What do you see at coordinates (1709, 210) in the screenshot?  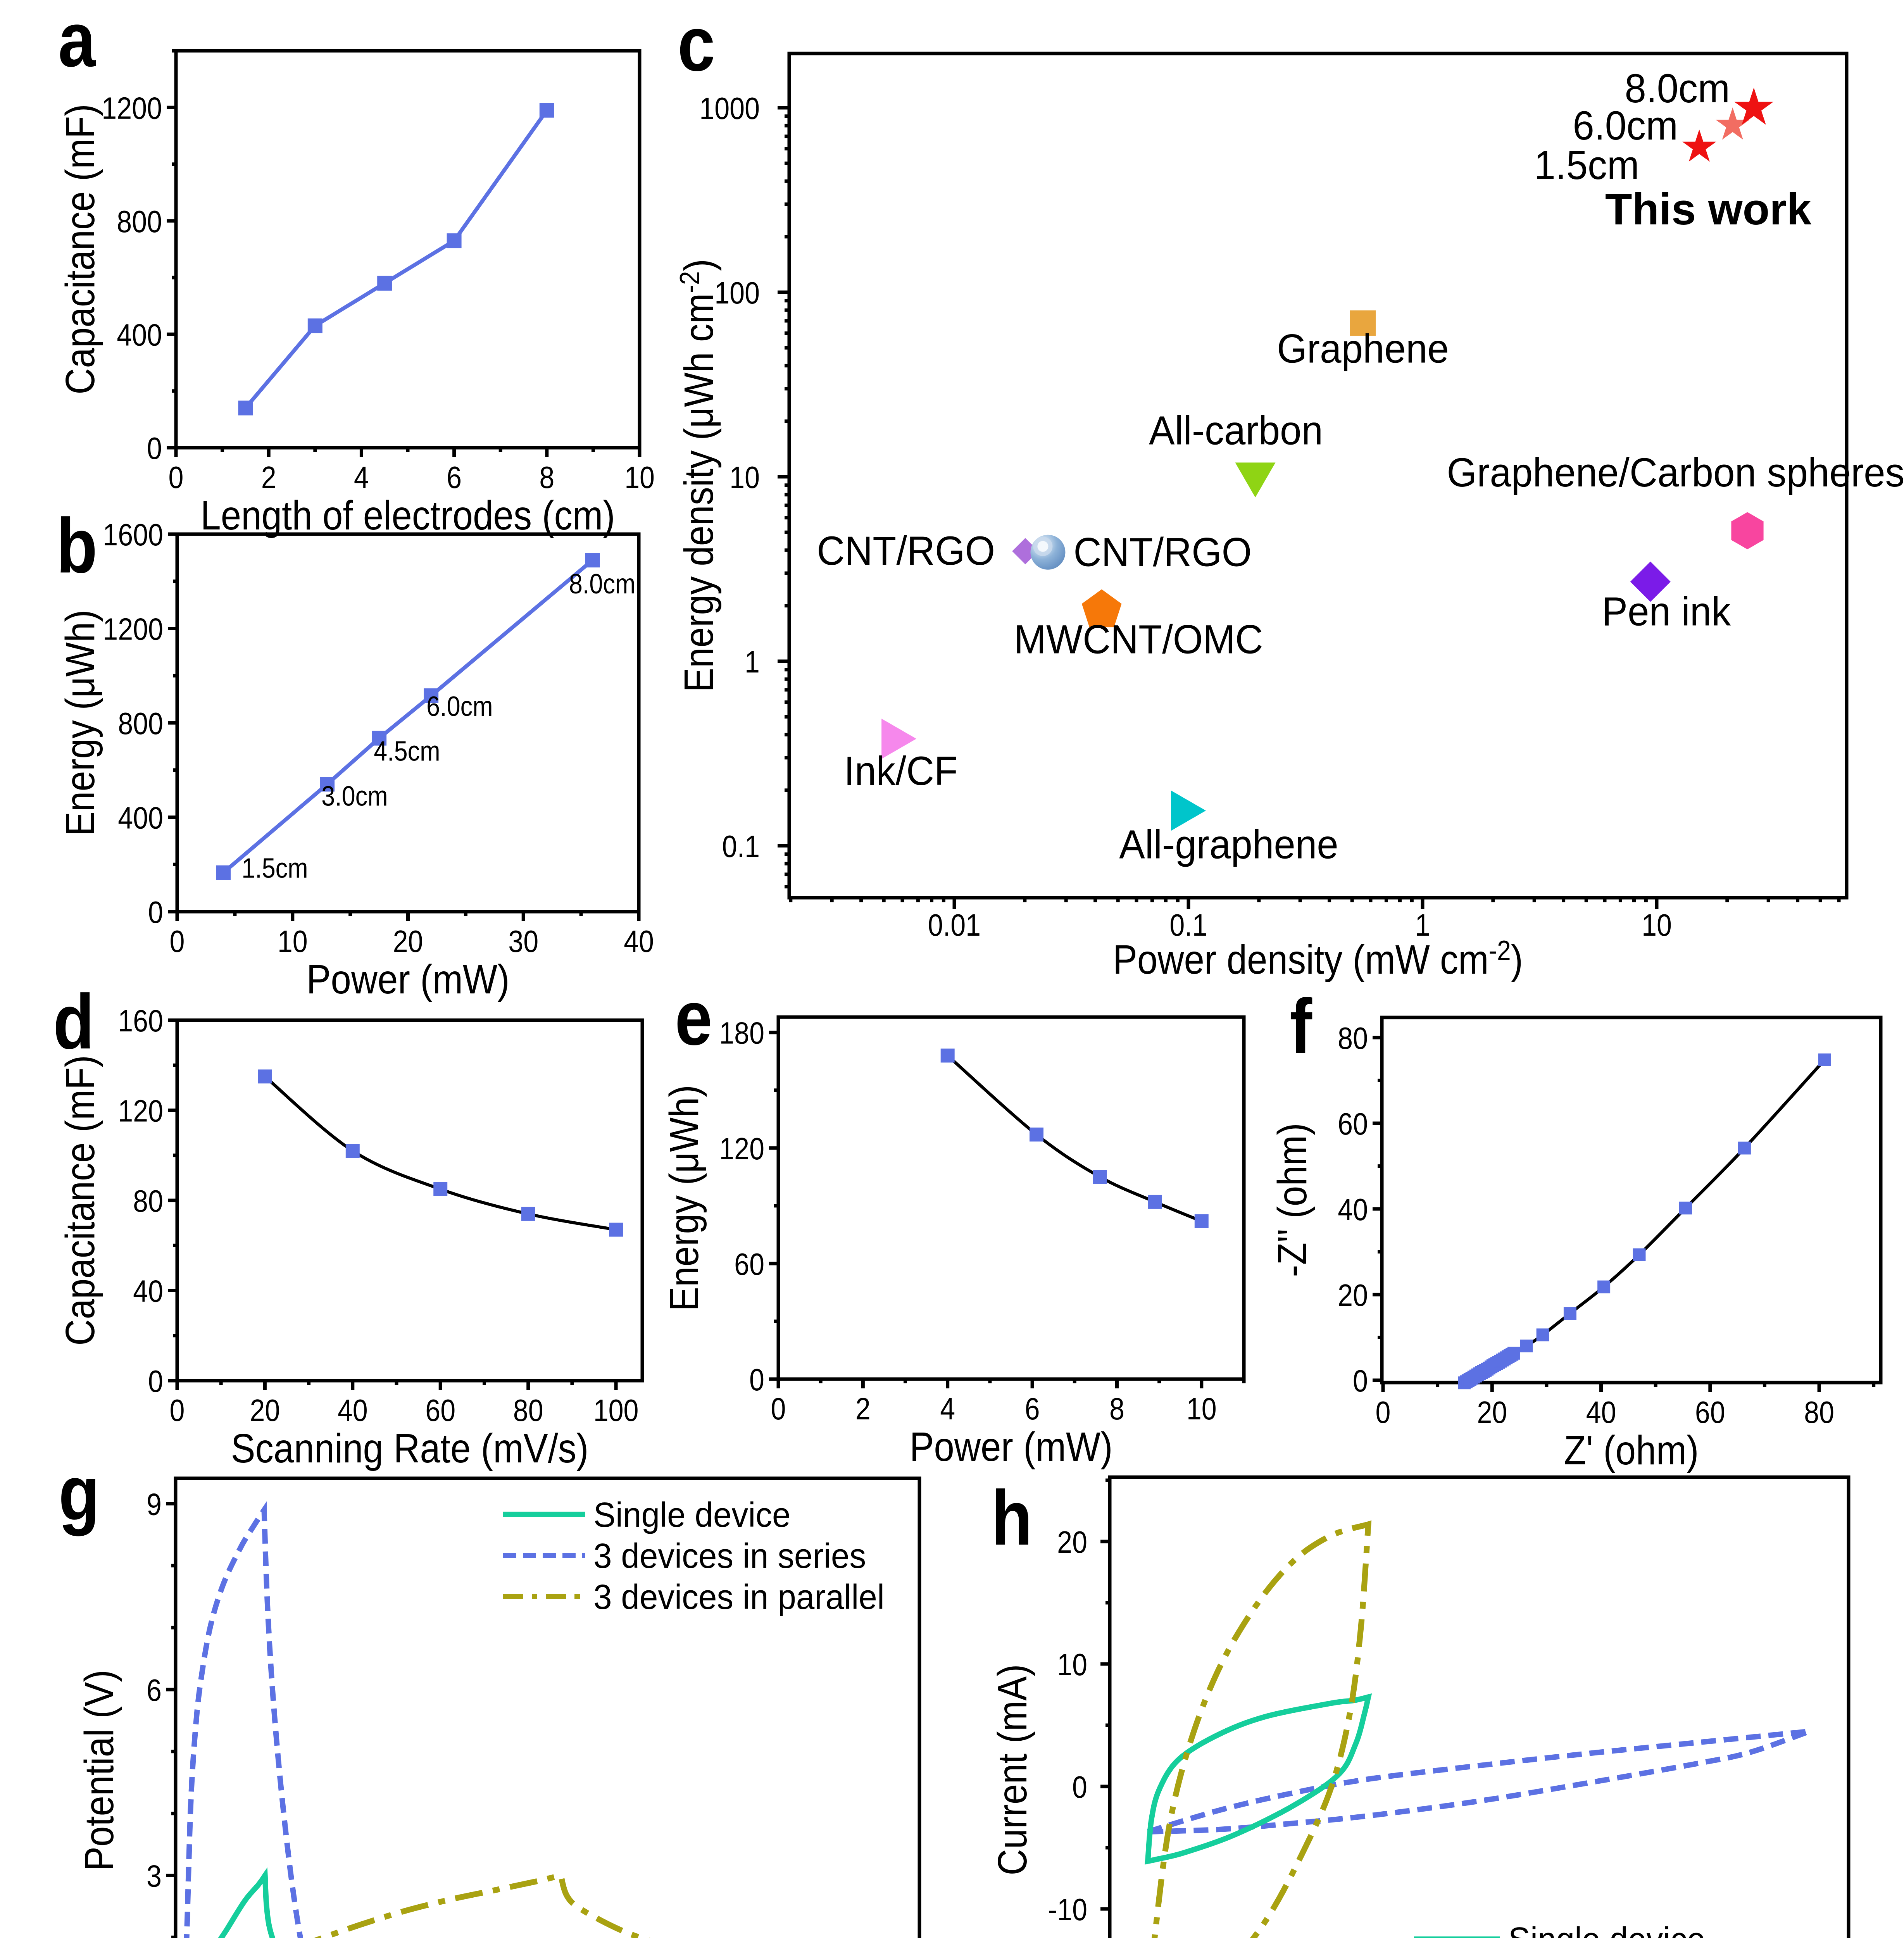 I see `svg-text: This work` at bounding box center [1709, 210].